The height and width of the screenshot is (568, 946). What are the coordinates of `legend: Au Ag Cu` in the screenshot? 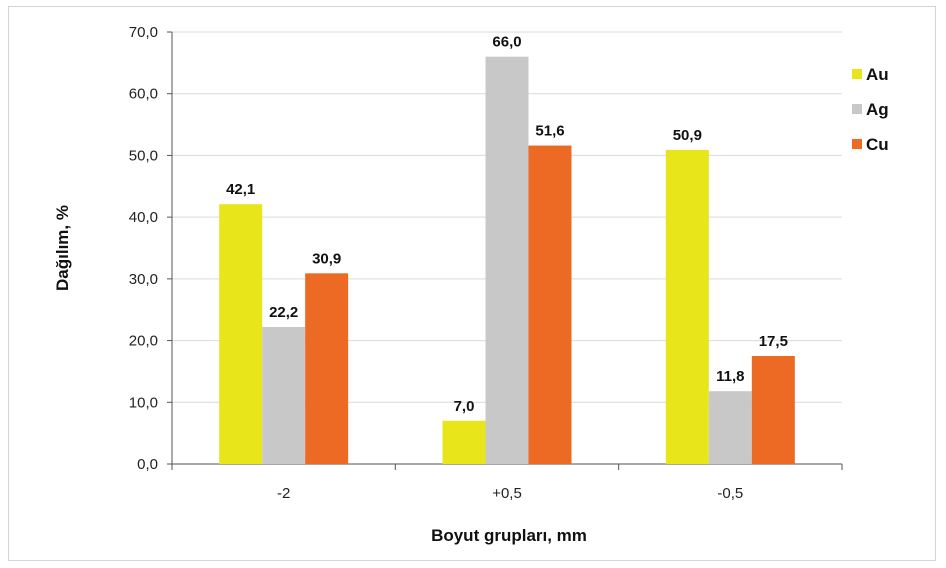 It's located at (870, 109).